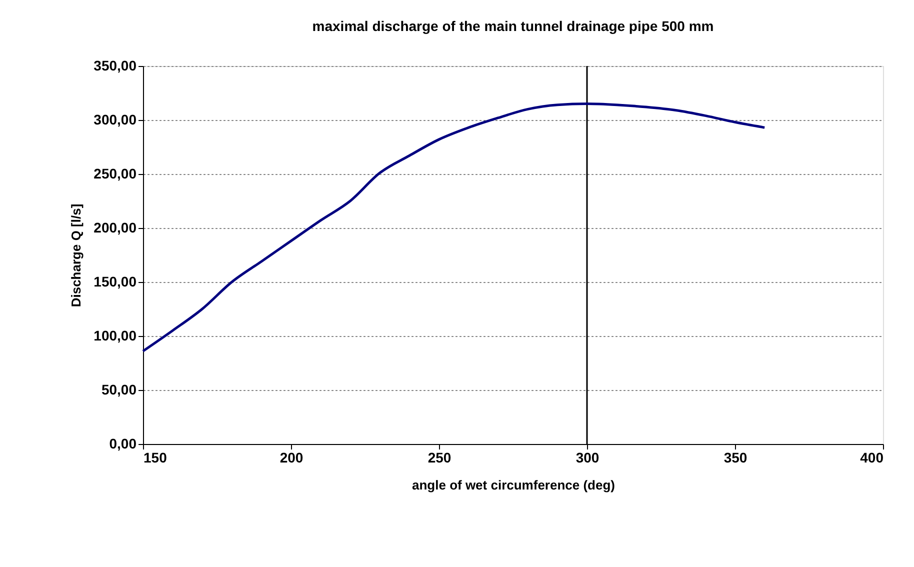 Image resolution: width=914 pixels, height=567 pixels. Describe the element at coordinates (115, 228) in the screenshot. I see `y-tick-label: 200,00` at that location.